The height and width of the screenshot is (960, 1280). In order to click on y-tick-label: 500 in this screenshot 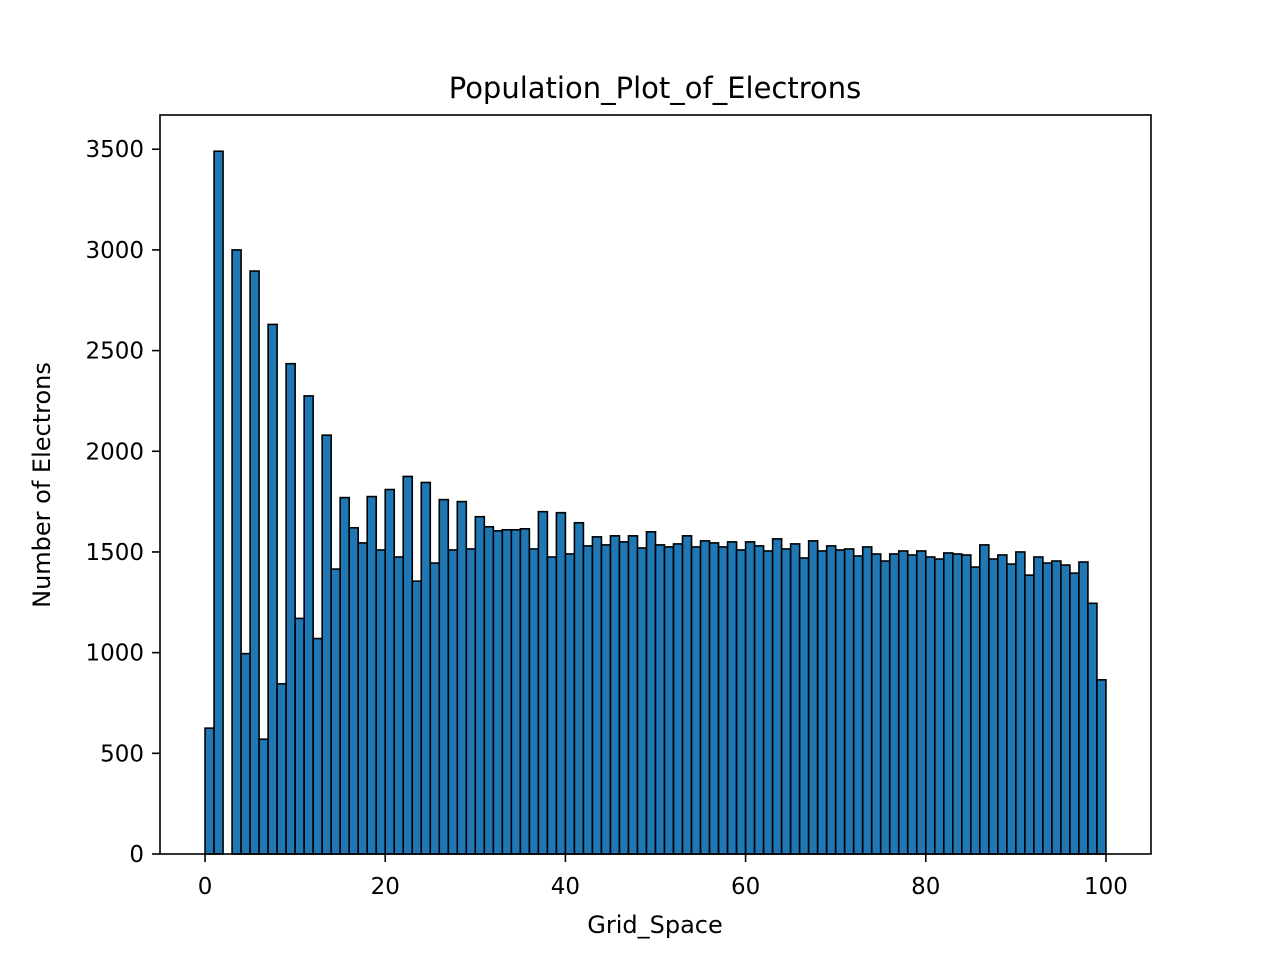, I will do `click(122, 754)`.